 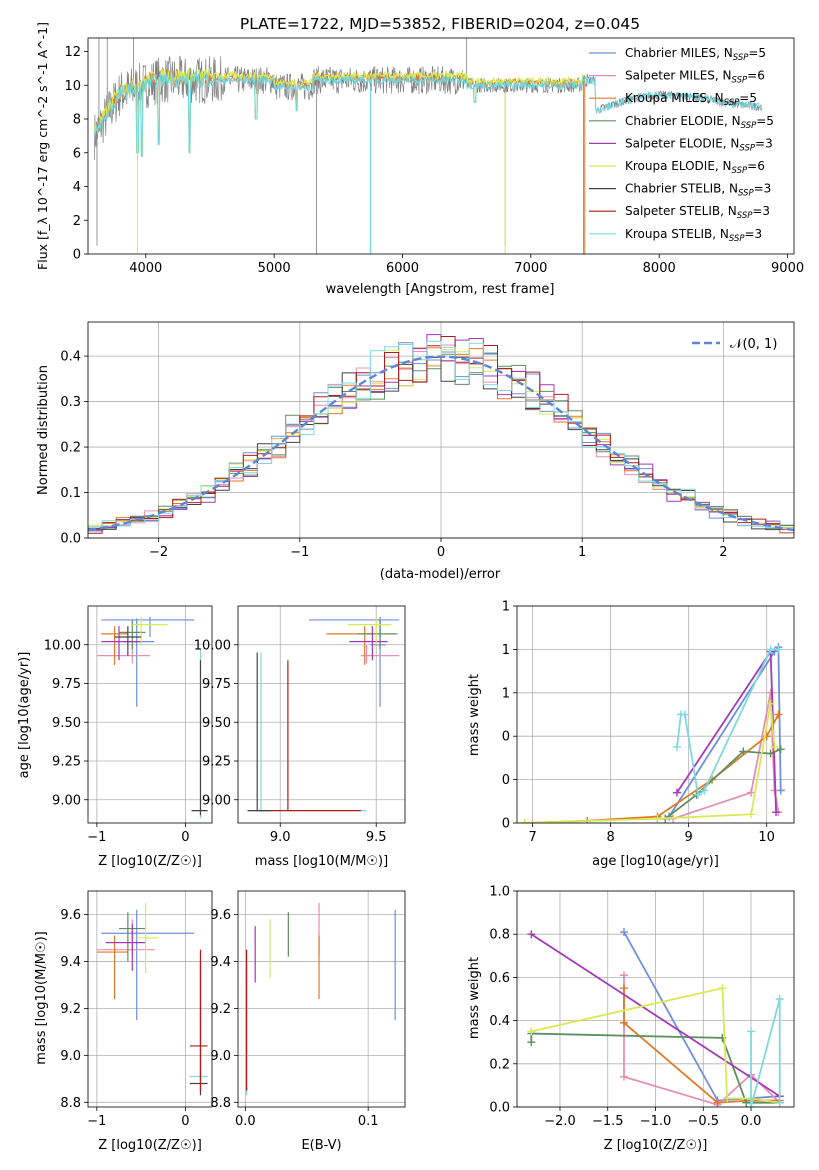 What do you see at coordinates (70, 357) in the screenshot?
I see `y-tick-label: 0.4` at bounding box center [70, 357].